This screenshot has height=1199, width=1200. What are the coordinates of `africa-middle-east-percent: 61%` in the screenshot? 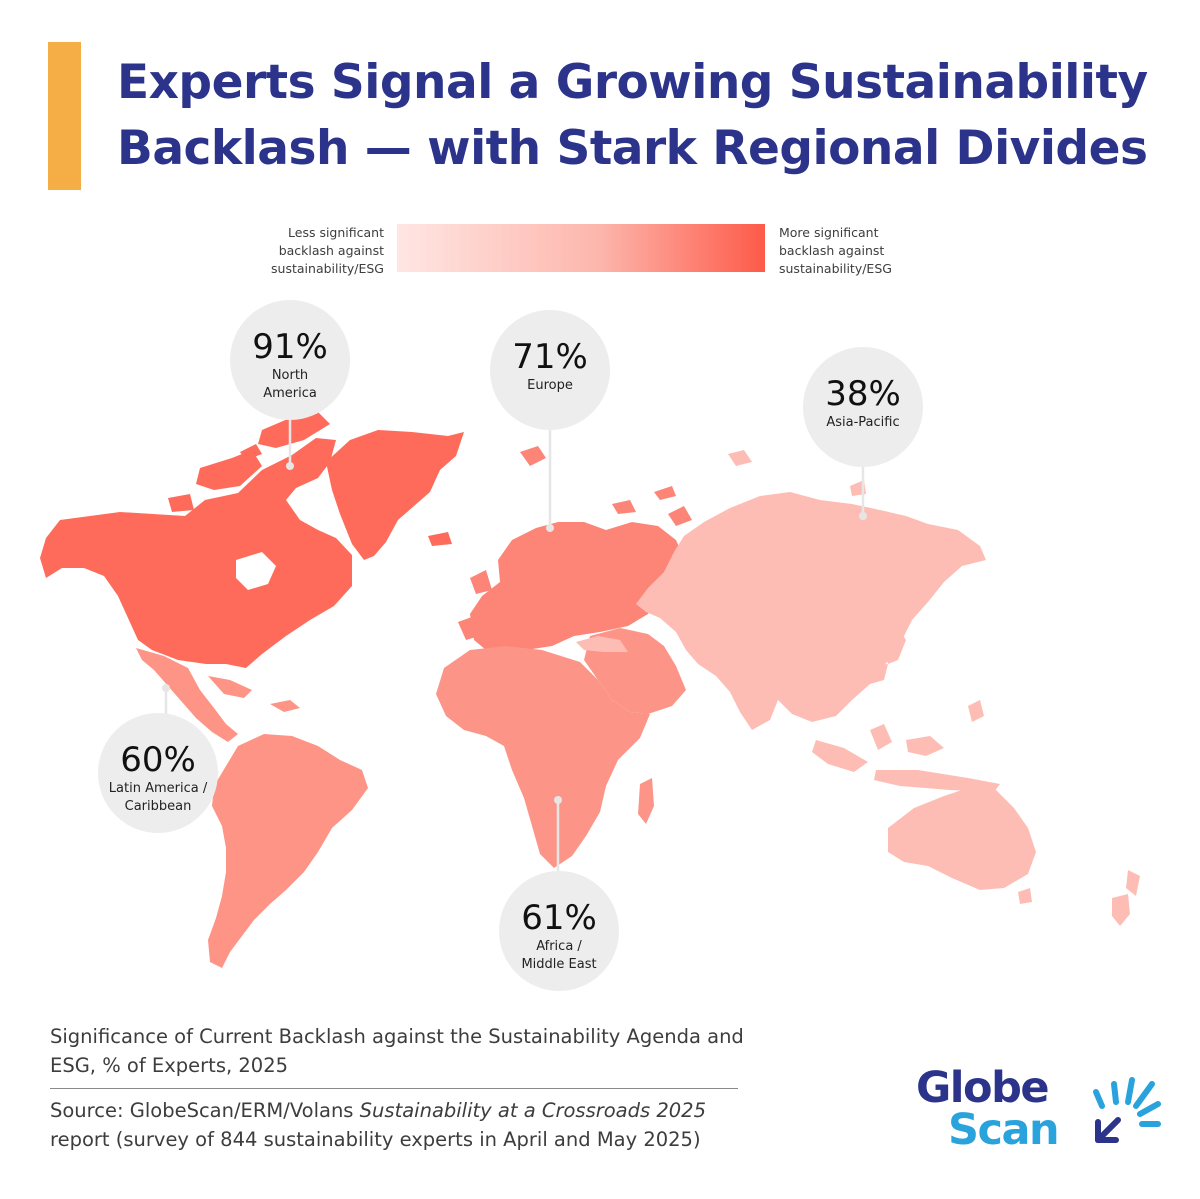 It's located at (559, 918).